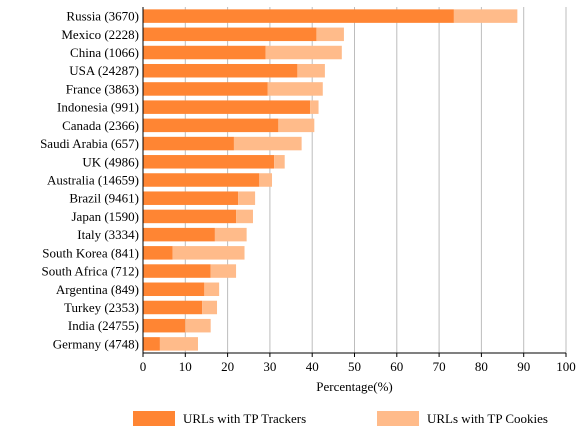  I want to click on category-label-turkey: Turkey (2353), so click(101, 307).